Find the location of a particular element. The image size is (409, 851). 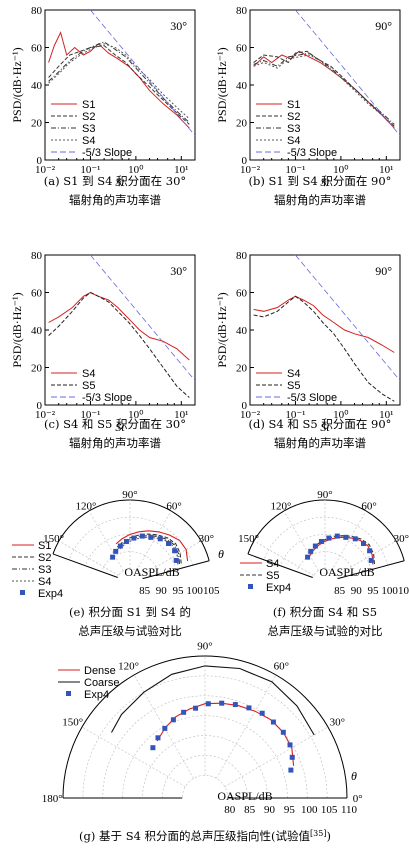

r-tick-label: 100 is located at coordinates (309, 810).